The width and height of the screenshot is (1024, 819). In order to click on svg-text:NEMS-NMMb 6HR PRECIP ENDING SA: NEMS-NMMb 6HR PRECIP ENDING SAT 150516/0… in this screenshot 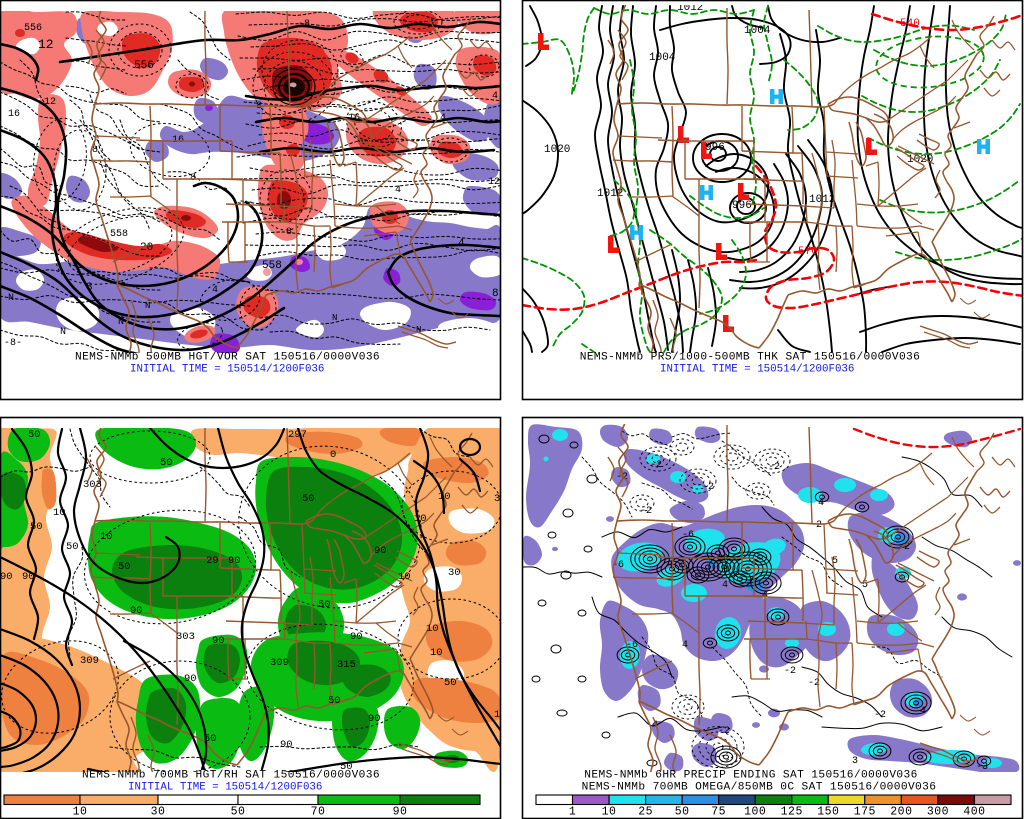, I will do `click(750, 776)`.